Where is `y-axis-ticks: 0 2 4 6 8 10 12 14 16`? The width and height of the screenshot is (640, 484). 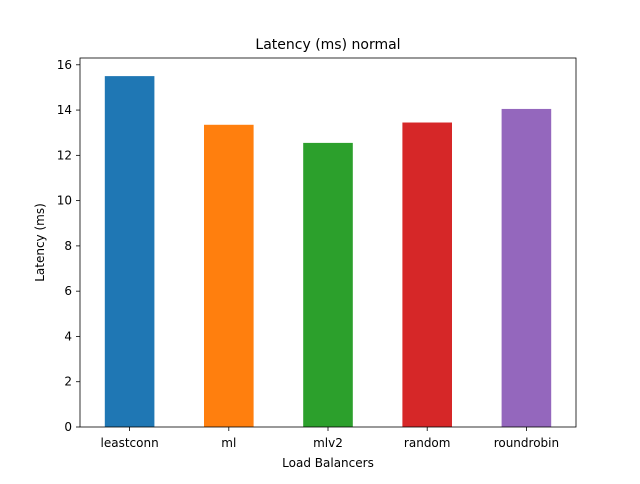 y-axis-ticks: 0 2 4 6 8 10 12 14 16 is located at coordinates (68, 246).